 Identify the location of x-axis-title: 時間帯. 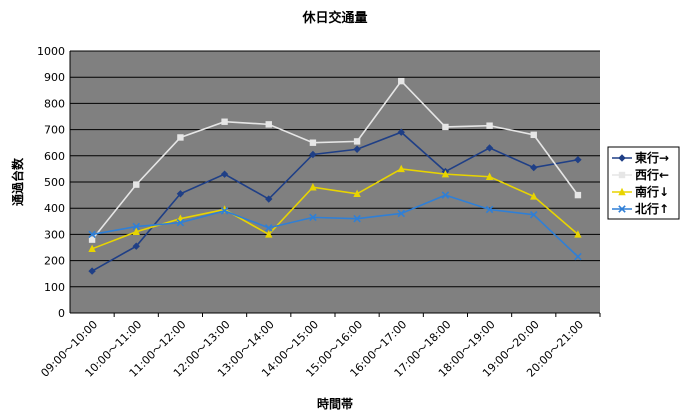
(335, 403).